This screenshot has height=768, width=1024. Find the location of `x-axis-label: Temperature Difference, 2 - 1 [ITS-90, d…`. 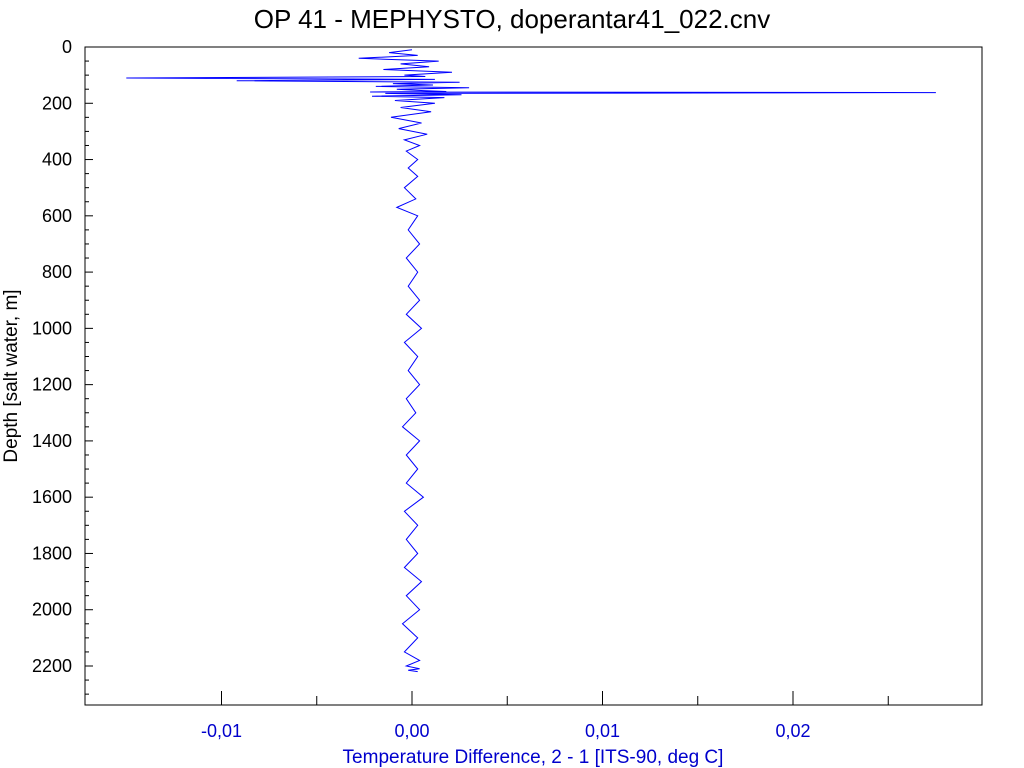

x-axis-label: Temperature Difference, 2 - 1 [ITS-90, d… is located at coordinates (533, 757).